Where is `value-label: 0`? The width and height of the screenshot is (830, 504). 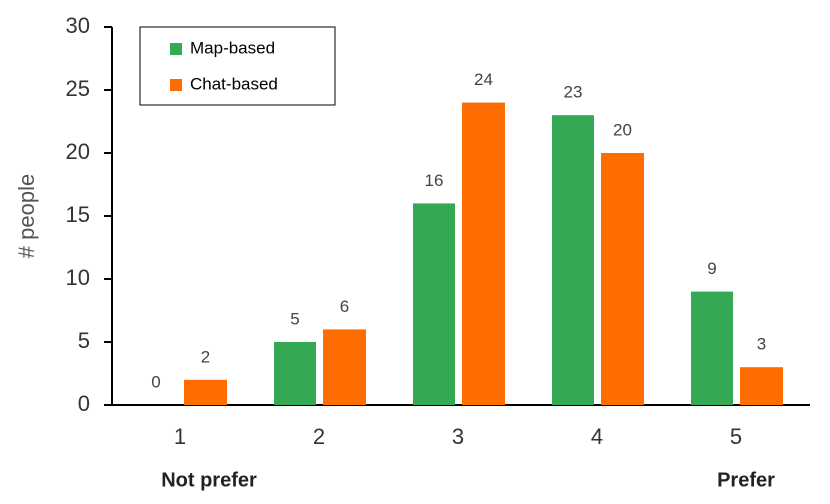
value-label: 0 is located at coordinates (155, 381).